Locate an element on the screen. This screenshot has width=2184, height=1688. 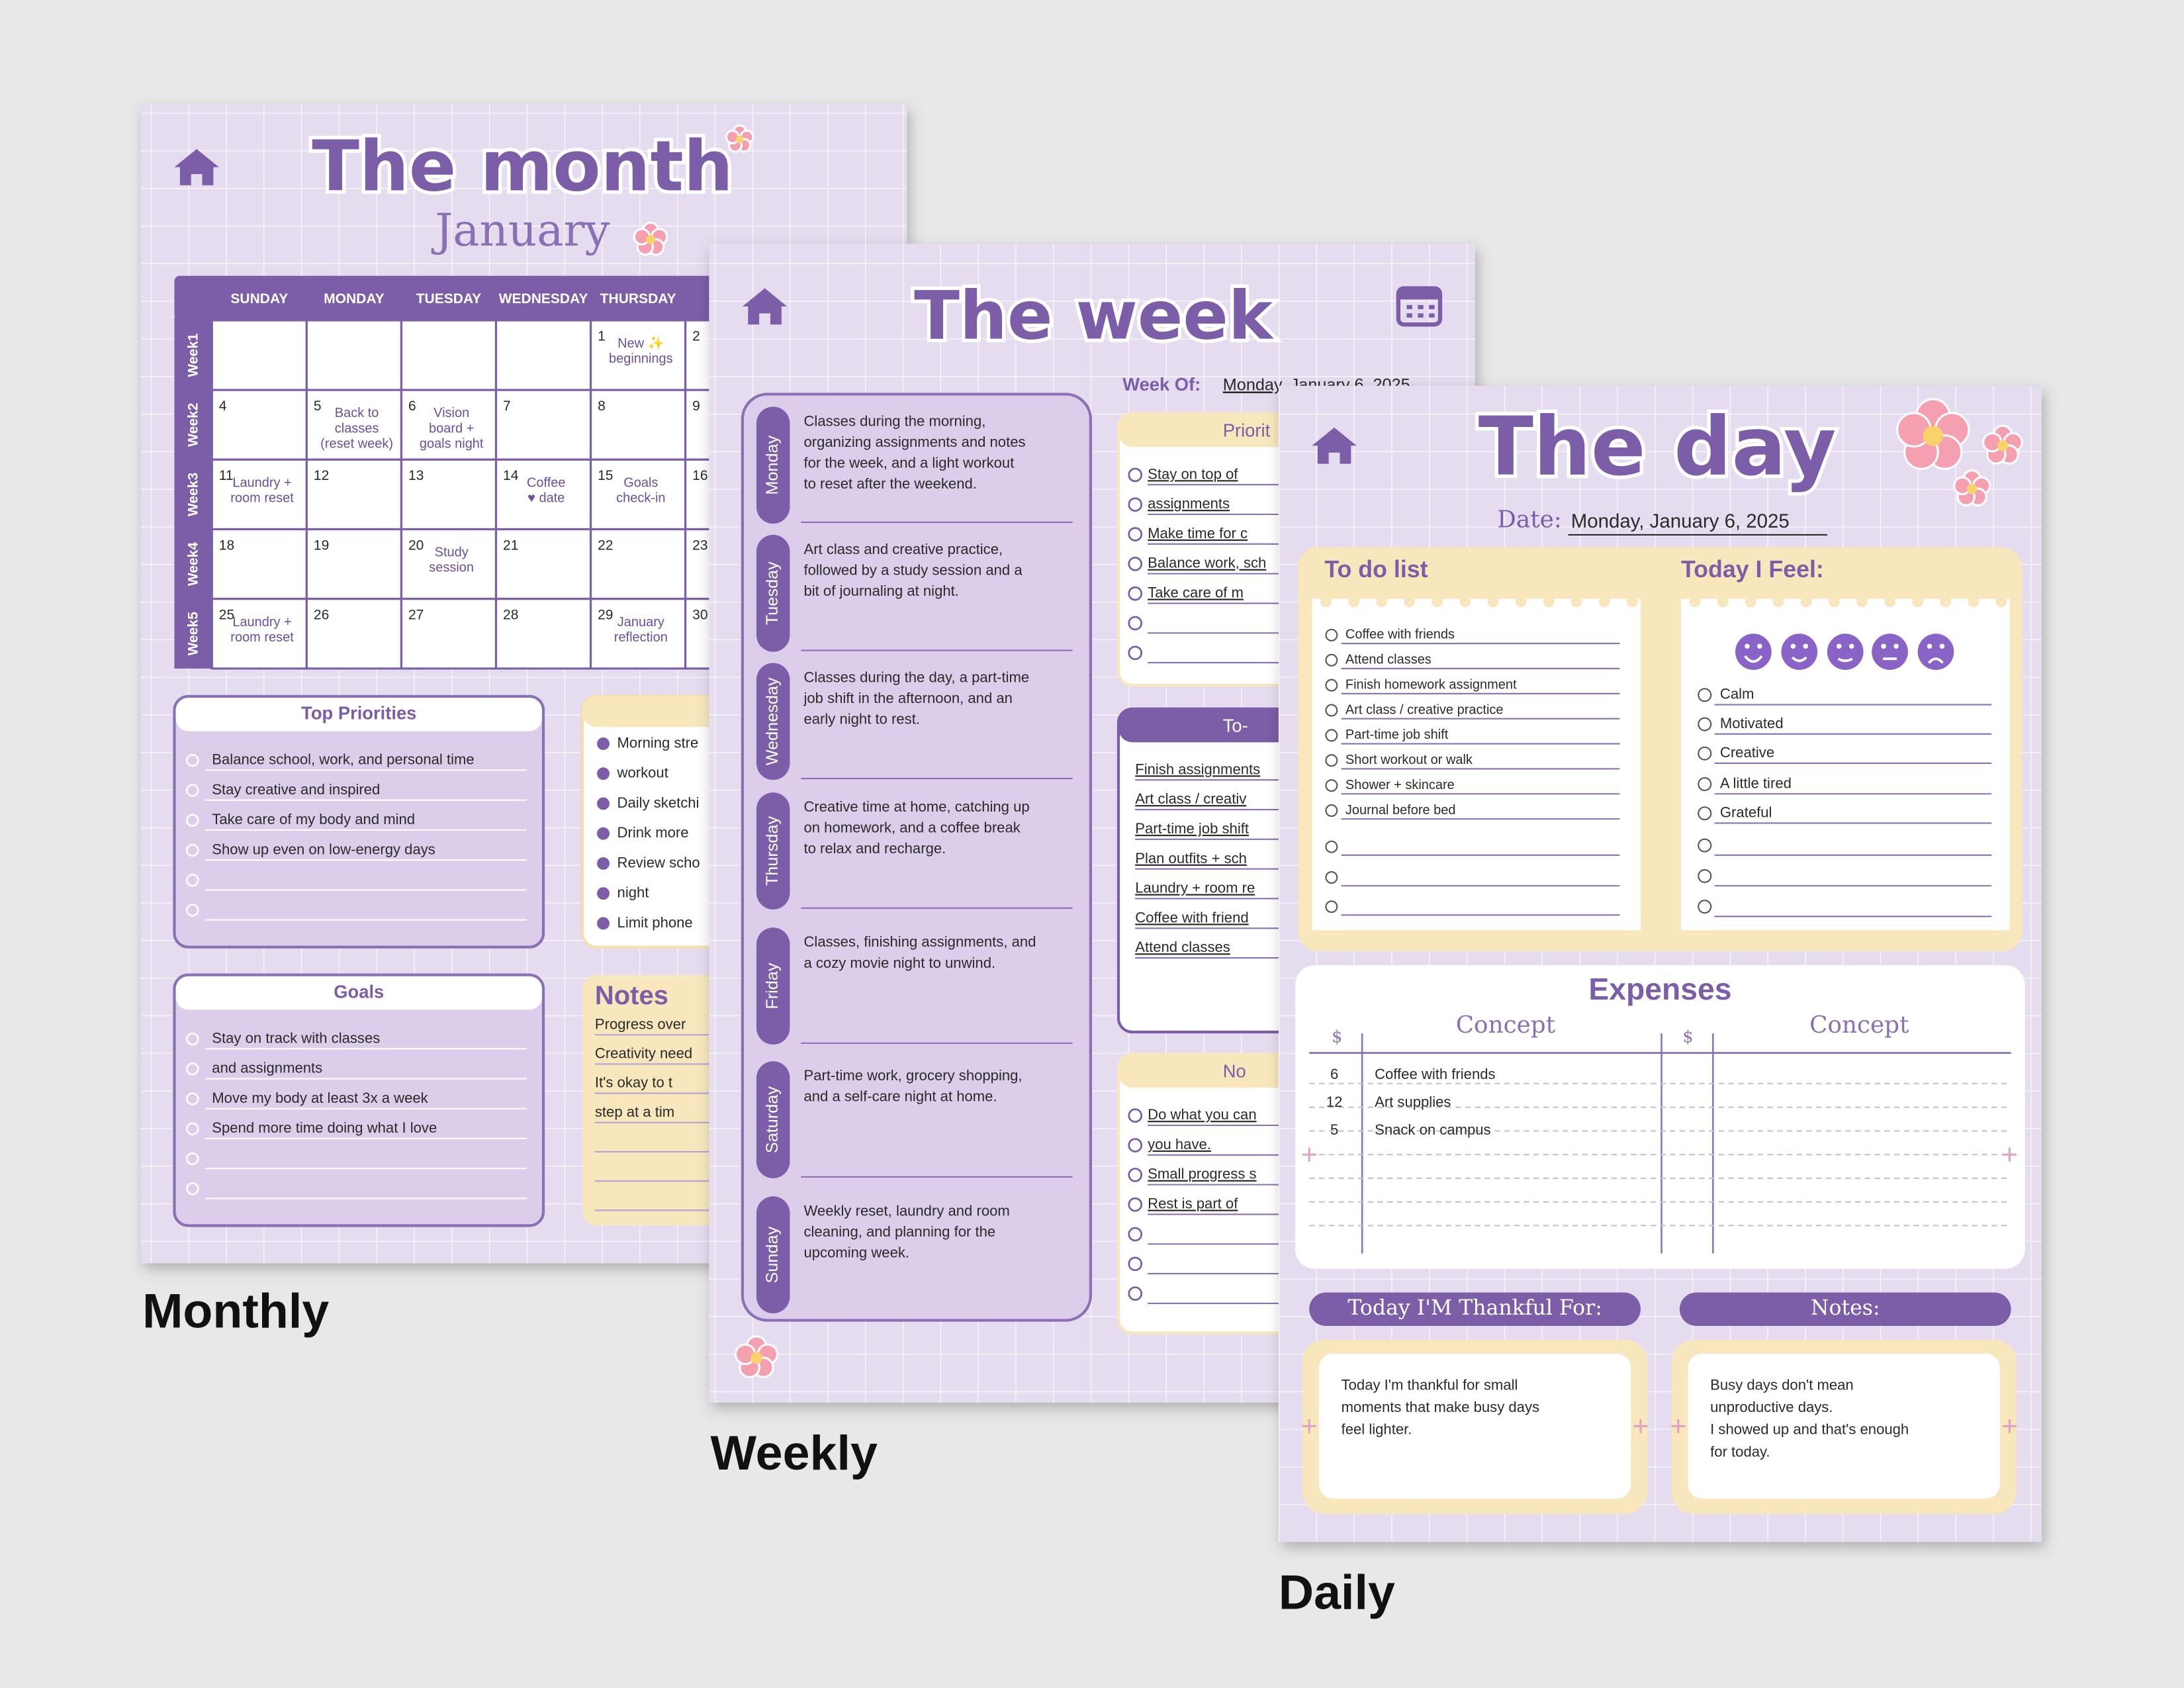
note-paper is located at coordinates (1474, 1426).